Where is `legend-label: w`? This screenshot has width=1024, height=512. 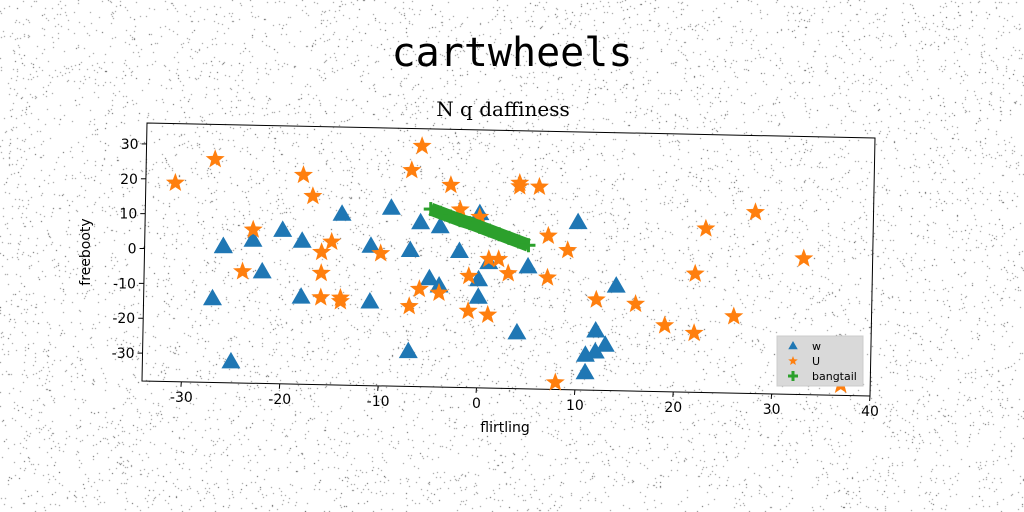
legend-label: w is located at coordinates (816, 346).